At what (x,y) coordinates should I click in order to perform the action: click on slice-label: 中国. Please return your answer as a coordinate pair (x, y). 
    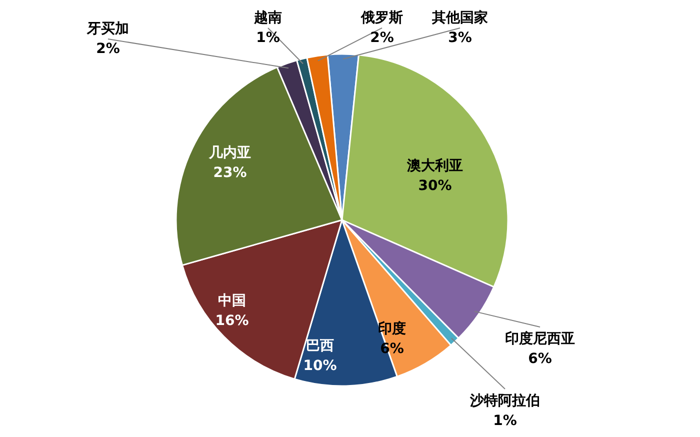
    Looking at the image, I should click on (232, 301).